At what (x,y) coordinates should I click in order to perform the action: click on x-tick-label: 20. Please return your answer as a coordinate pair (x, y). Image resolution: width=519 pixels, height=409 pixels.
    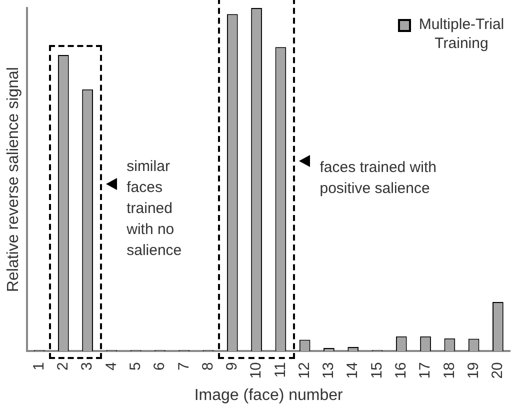
    Looking at the image, I should click on (497, 370).